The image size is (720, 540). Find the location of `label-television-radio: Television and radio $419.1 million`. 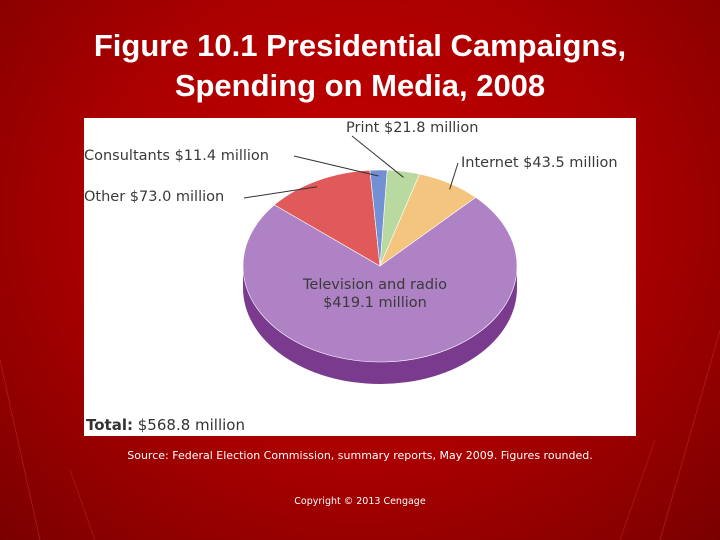

label-television-radio: Television and radio $419.1 million is located at coordinates (375, 294).